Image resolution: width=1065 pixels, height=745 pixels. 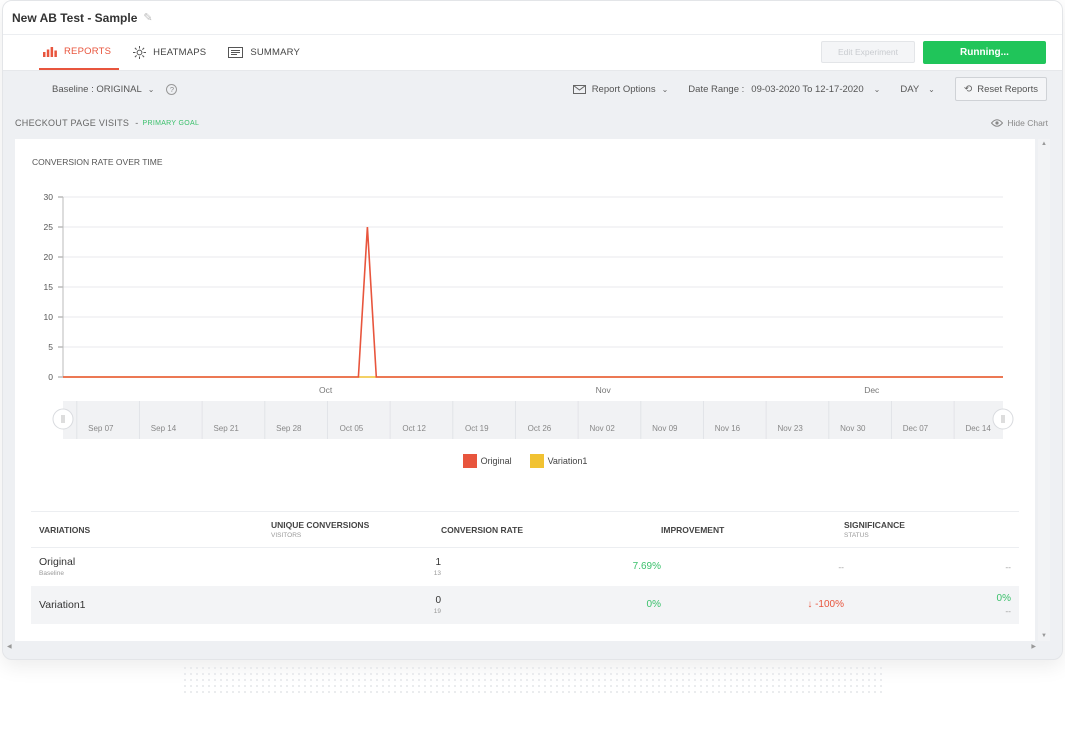 I want to click on navigator-handle-left, so click(x=63, y=419).